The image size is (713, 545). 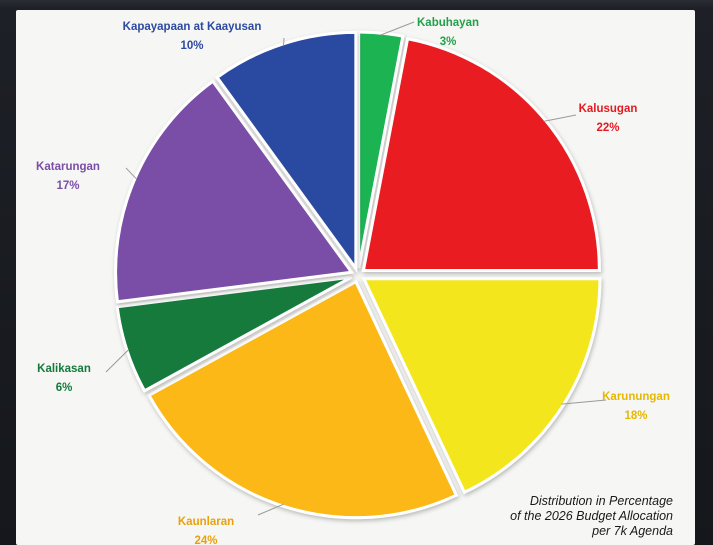 I want to click on slice-label: Karunungan 18%, so click(x=636, y=406).